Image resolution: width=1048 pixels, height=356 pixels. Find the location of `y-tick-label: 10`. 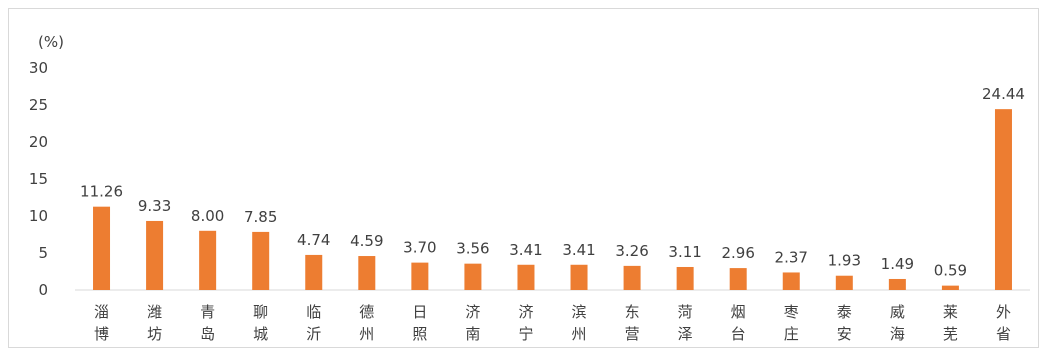

y-tick-label: 10 is located at coordinates (38, 216).